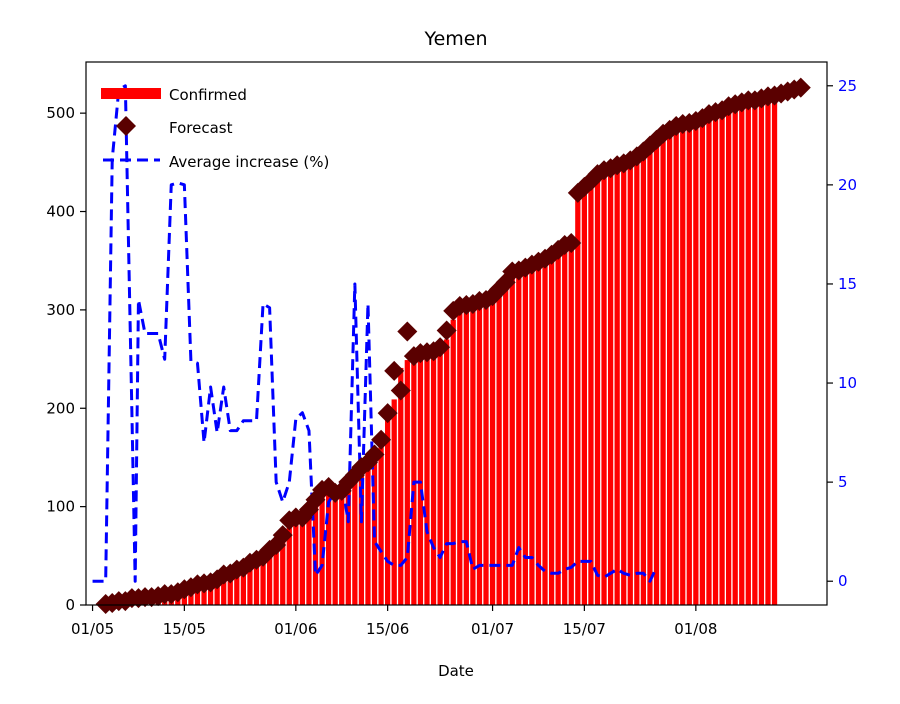 This screenshot has height=704, width=900. What do you see at coordinates (584, 629) in the screenshot?
I see `x-tick-label-5: 15/07` at bounding box center [584, 629].